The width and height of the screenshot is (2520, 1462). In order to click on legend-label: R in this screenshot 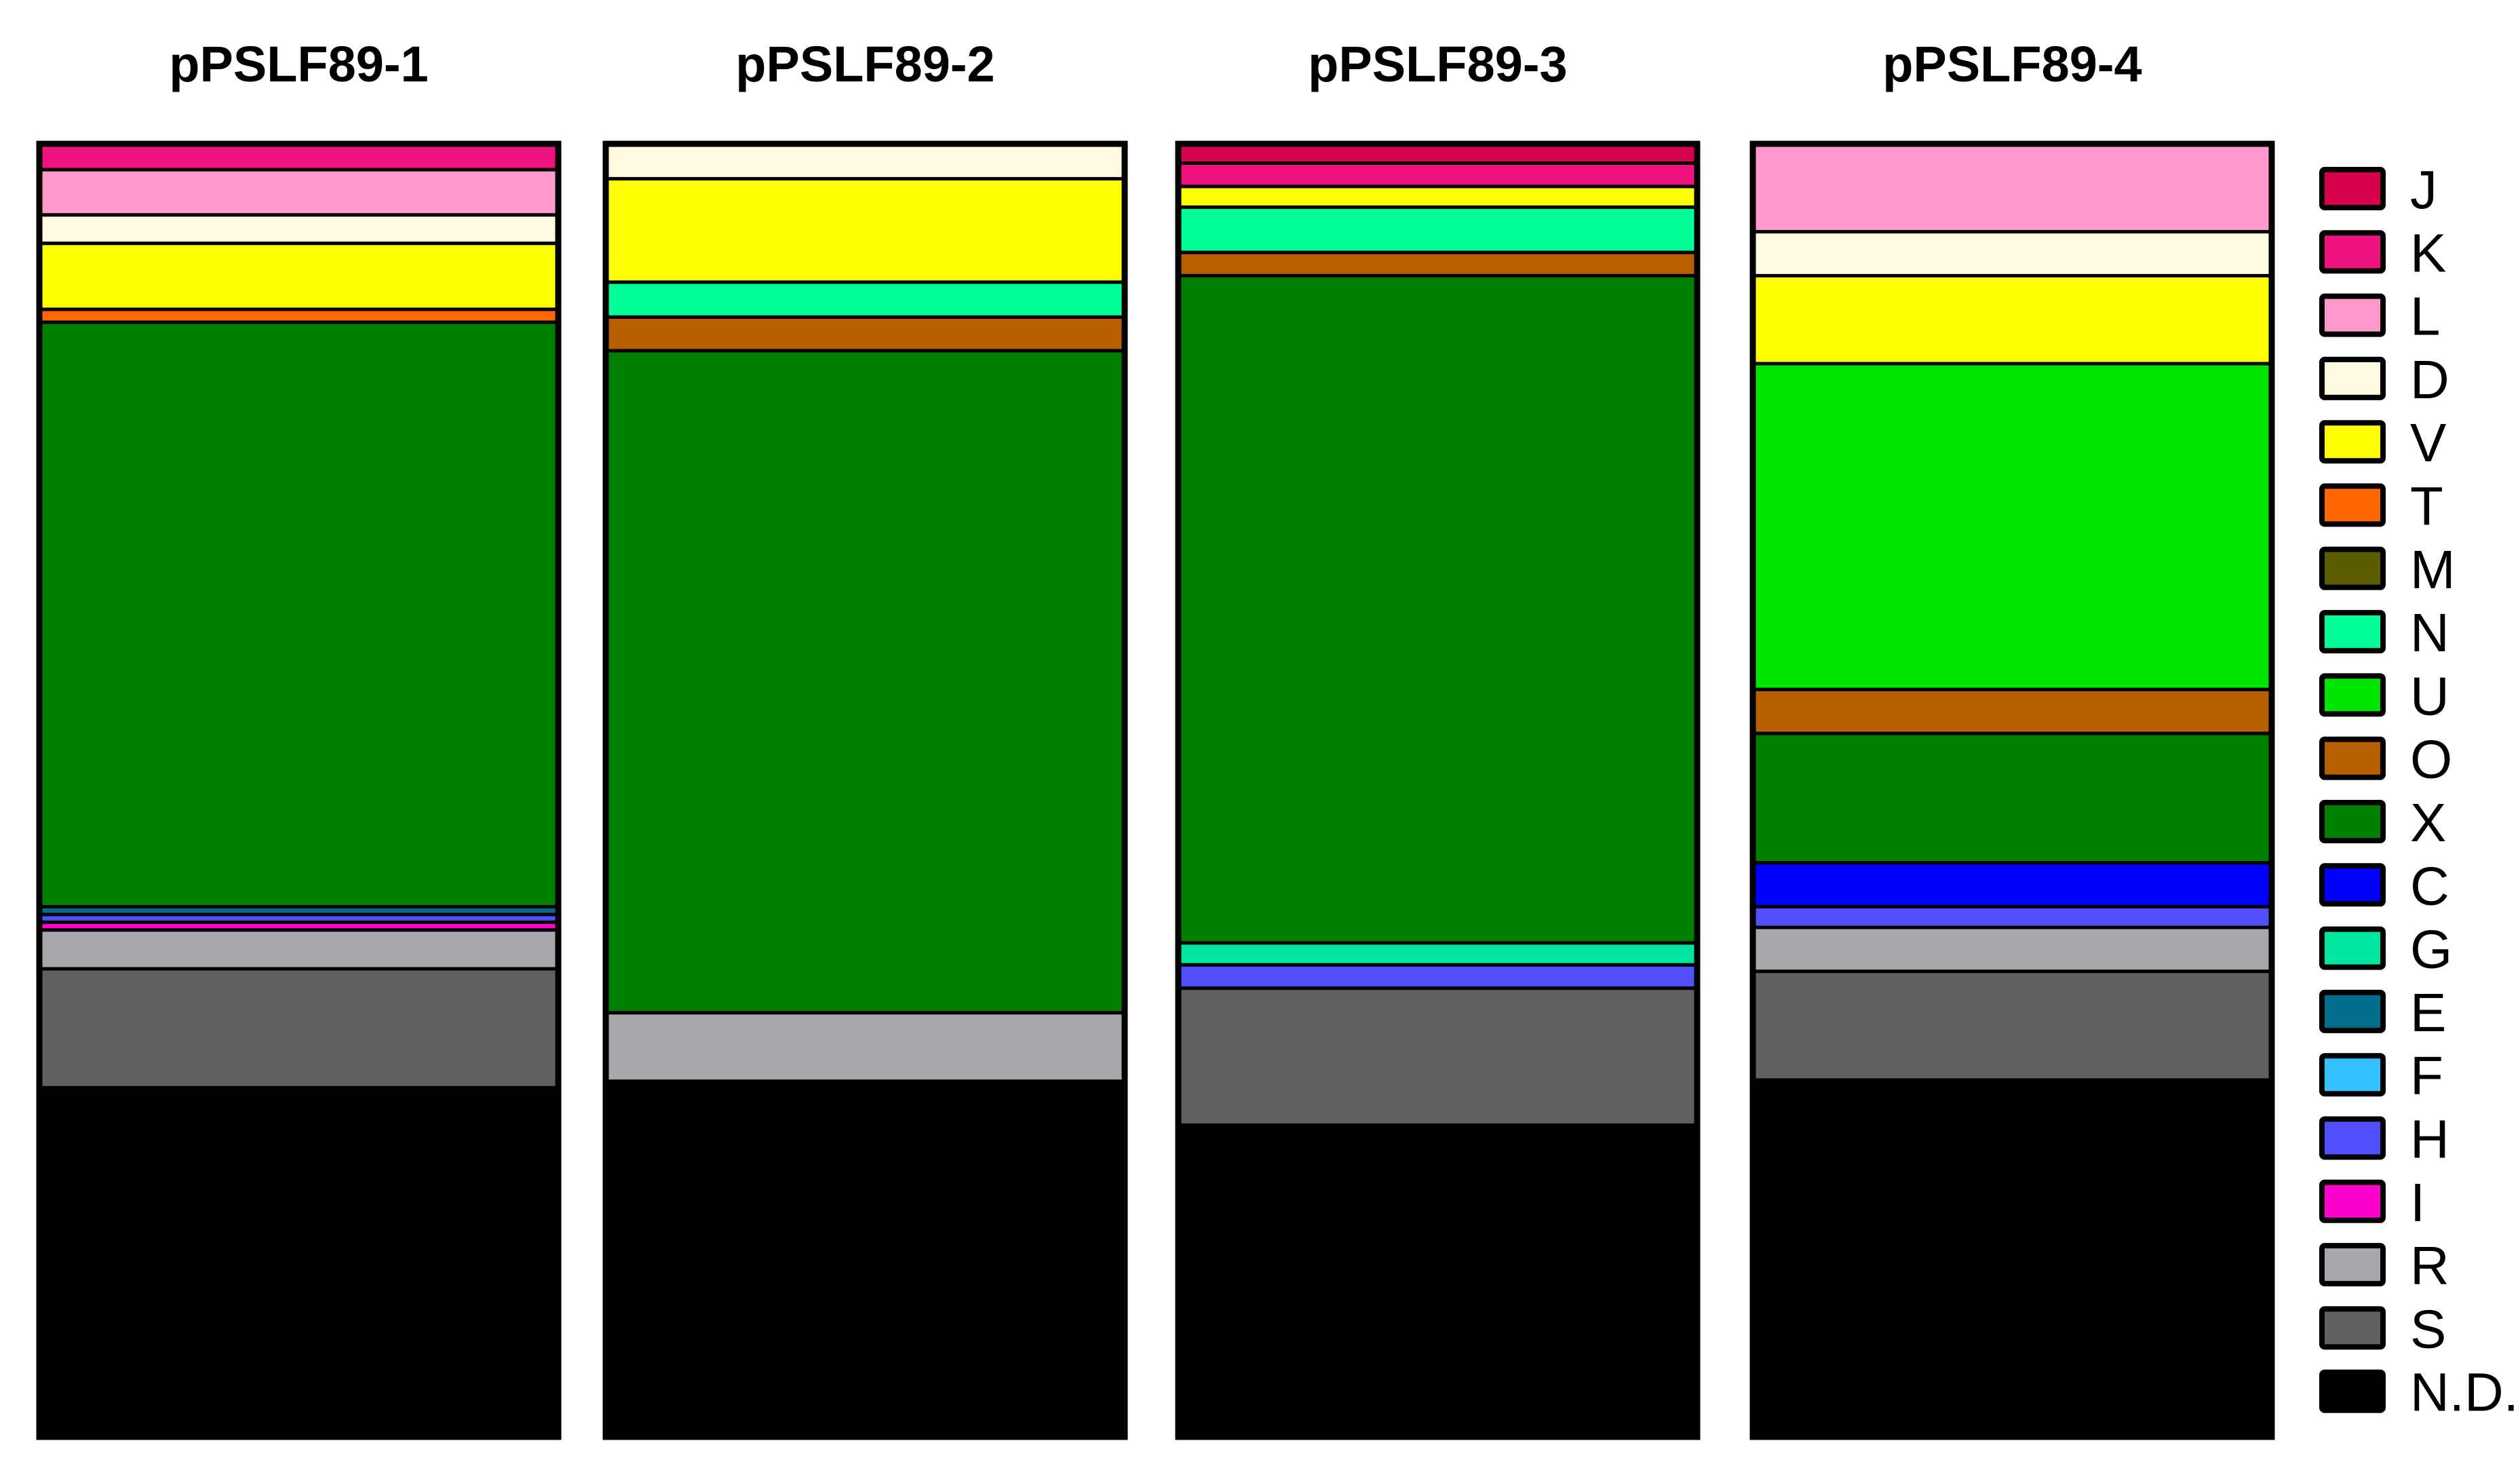, I will do `click(2430, 1266)`.